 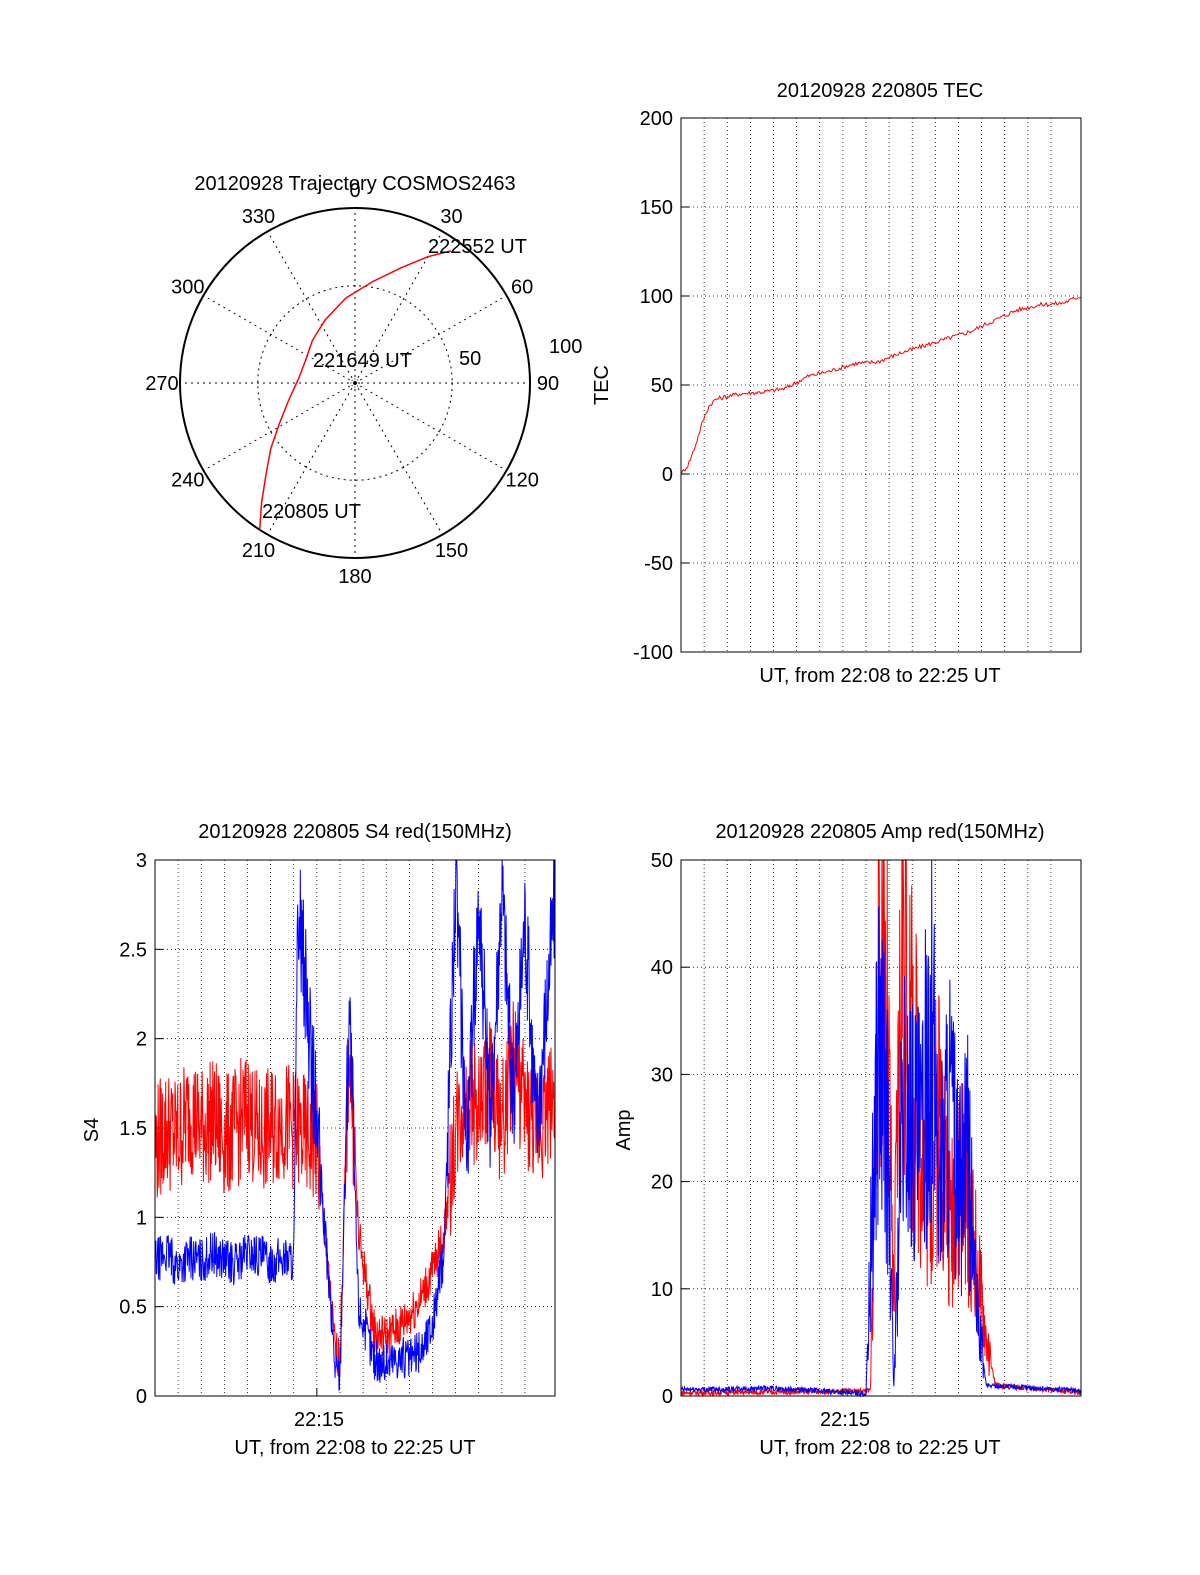 What do you see at coordinates (354, 577) in the screenshot?
I see `polar-azimuth-label: 180` at bounding box center [354, 577].